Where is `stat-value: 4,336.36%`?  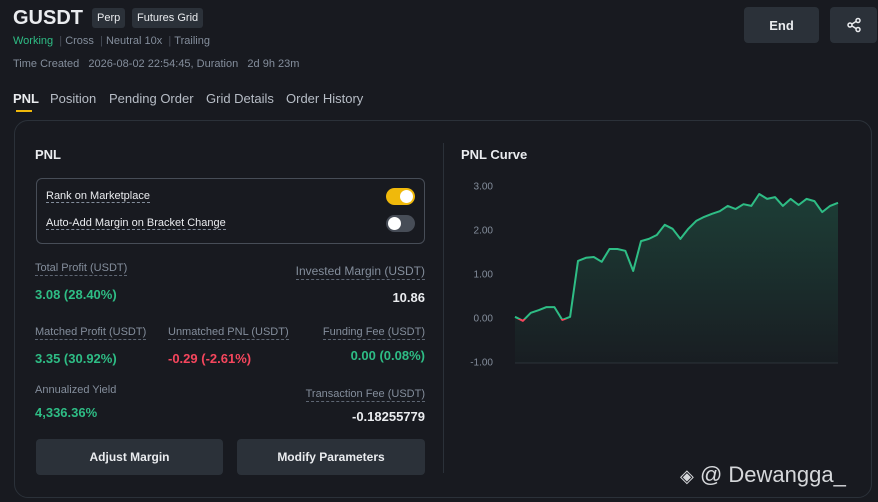 stat-value: 4,336.36% is located at coordinates (66, 412).